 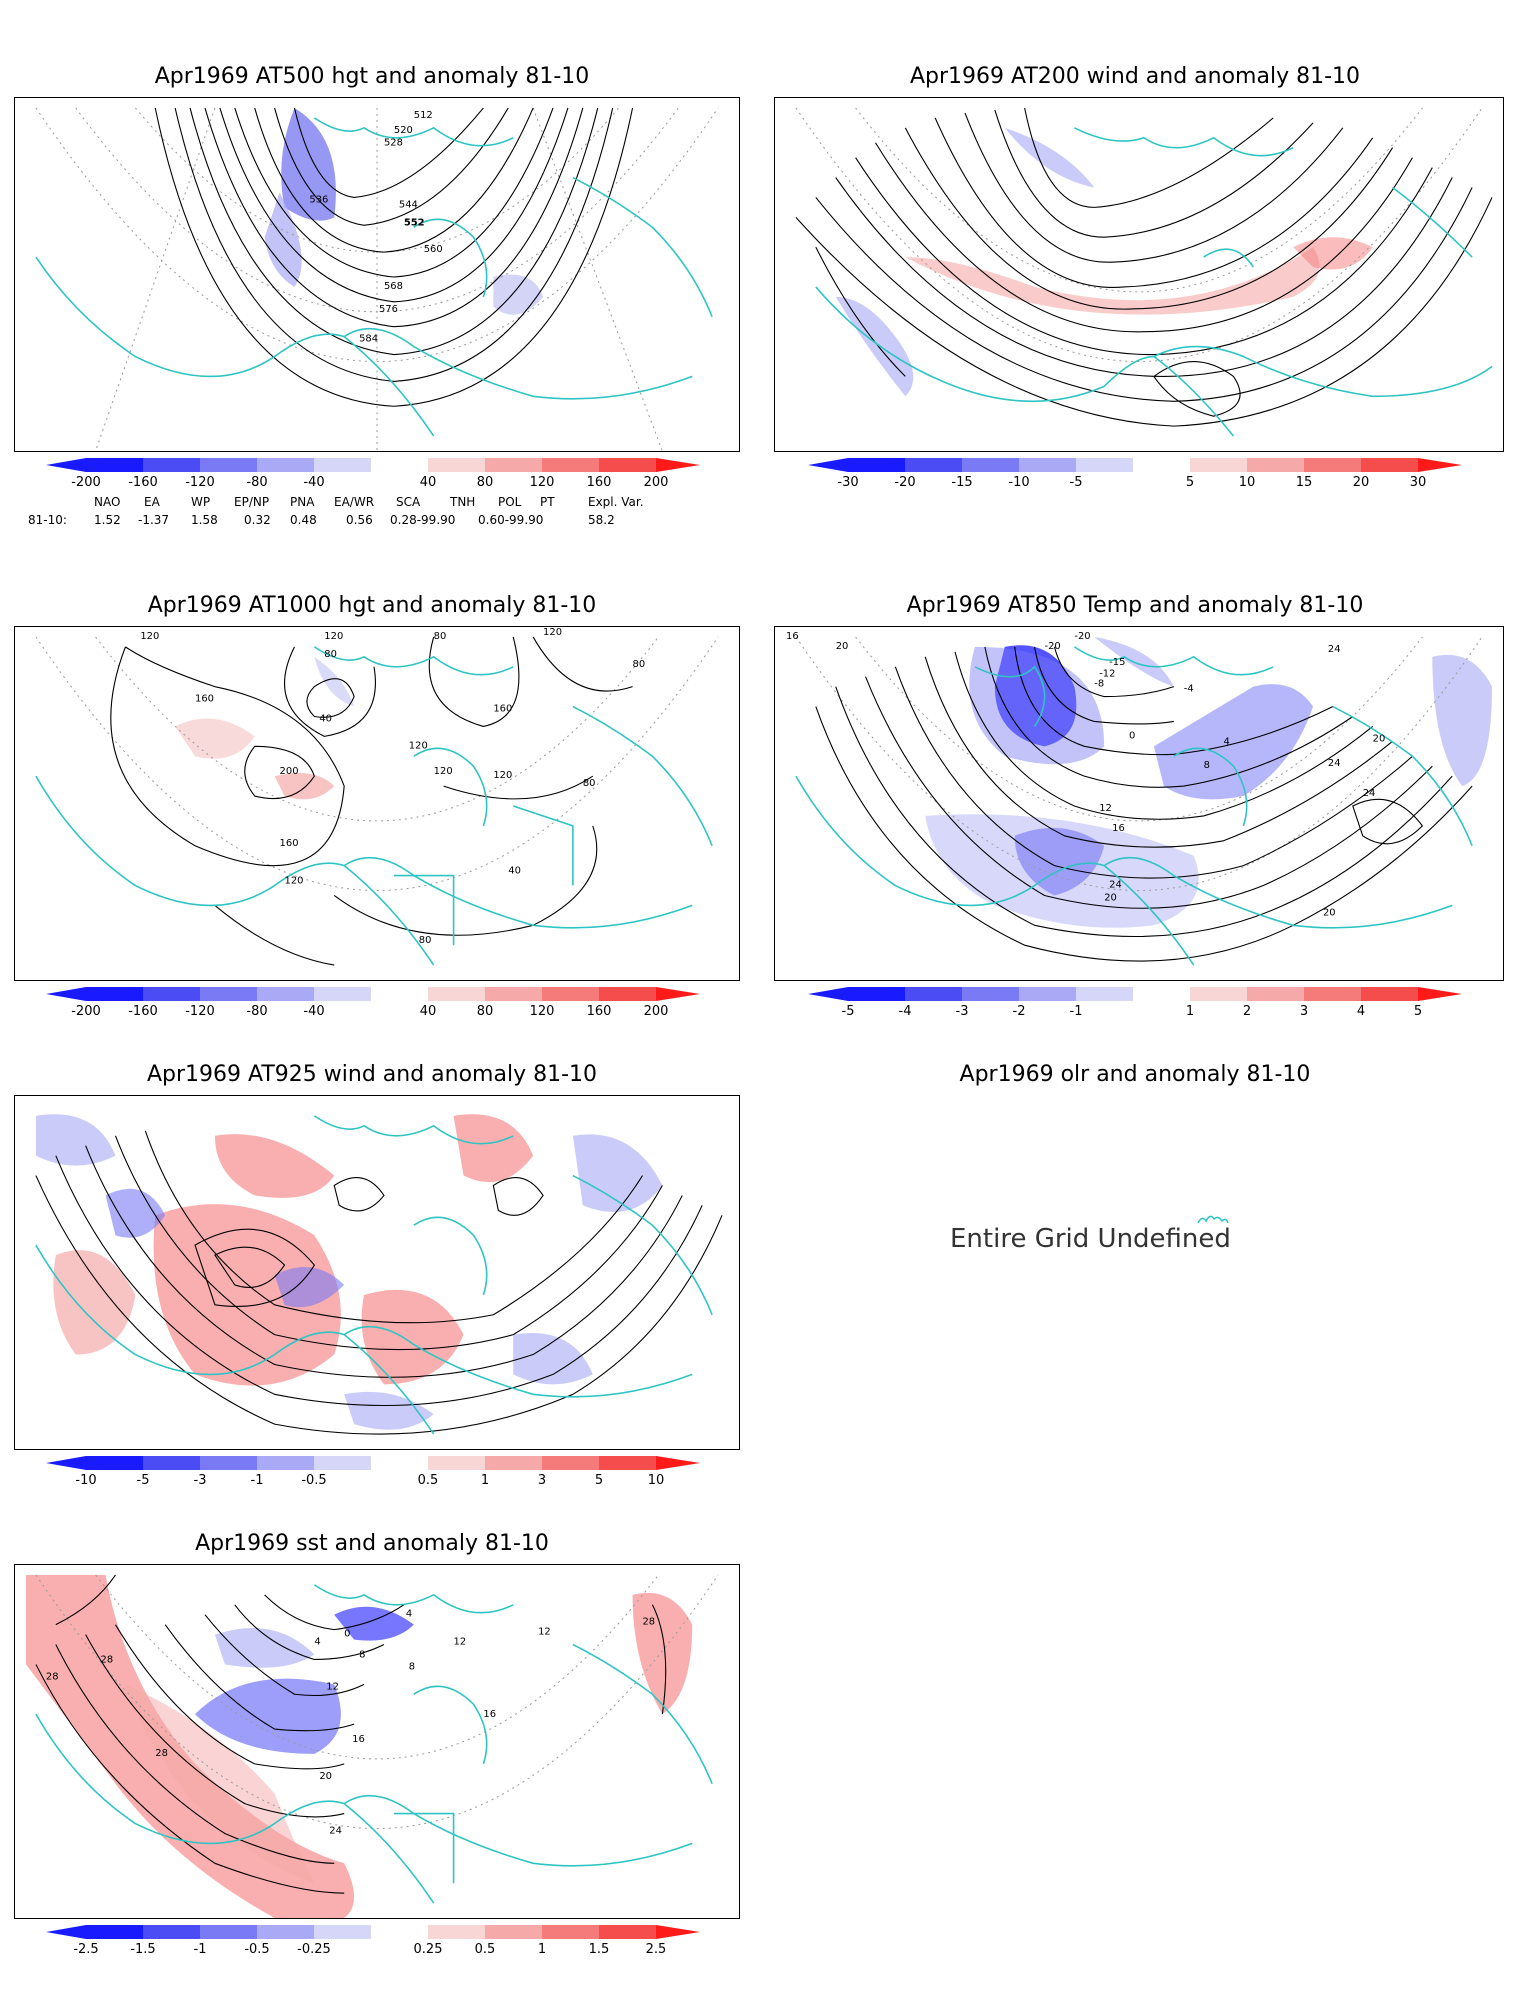 What do you see at coordinates (318, 199) in the screenshot?
I see `contour-label: 536` at bounding box center [318, 199].